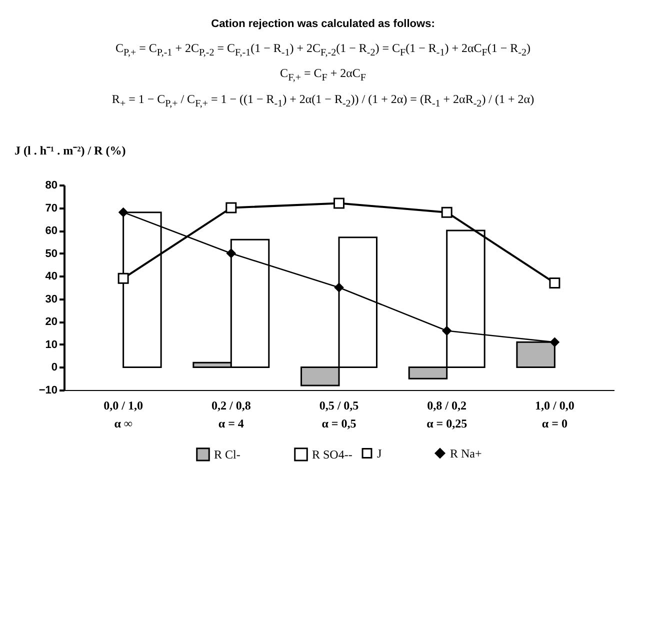  What do you see at coordinates (51, 231) in the screenshot?
I see `y-tick-label: 60` at bounding box center [51, 231].